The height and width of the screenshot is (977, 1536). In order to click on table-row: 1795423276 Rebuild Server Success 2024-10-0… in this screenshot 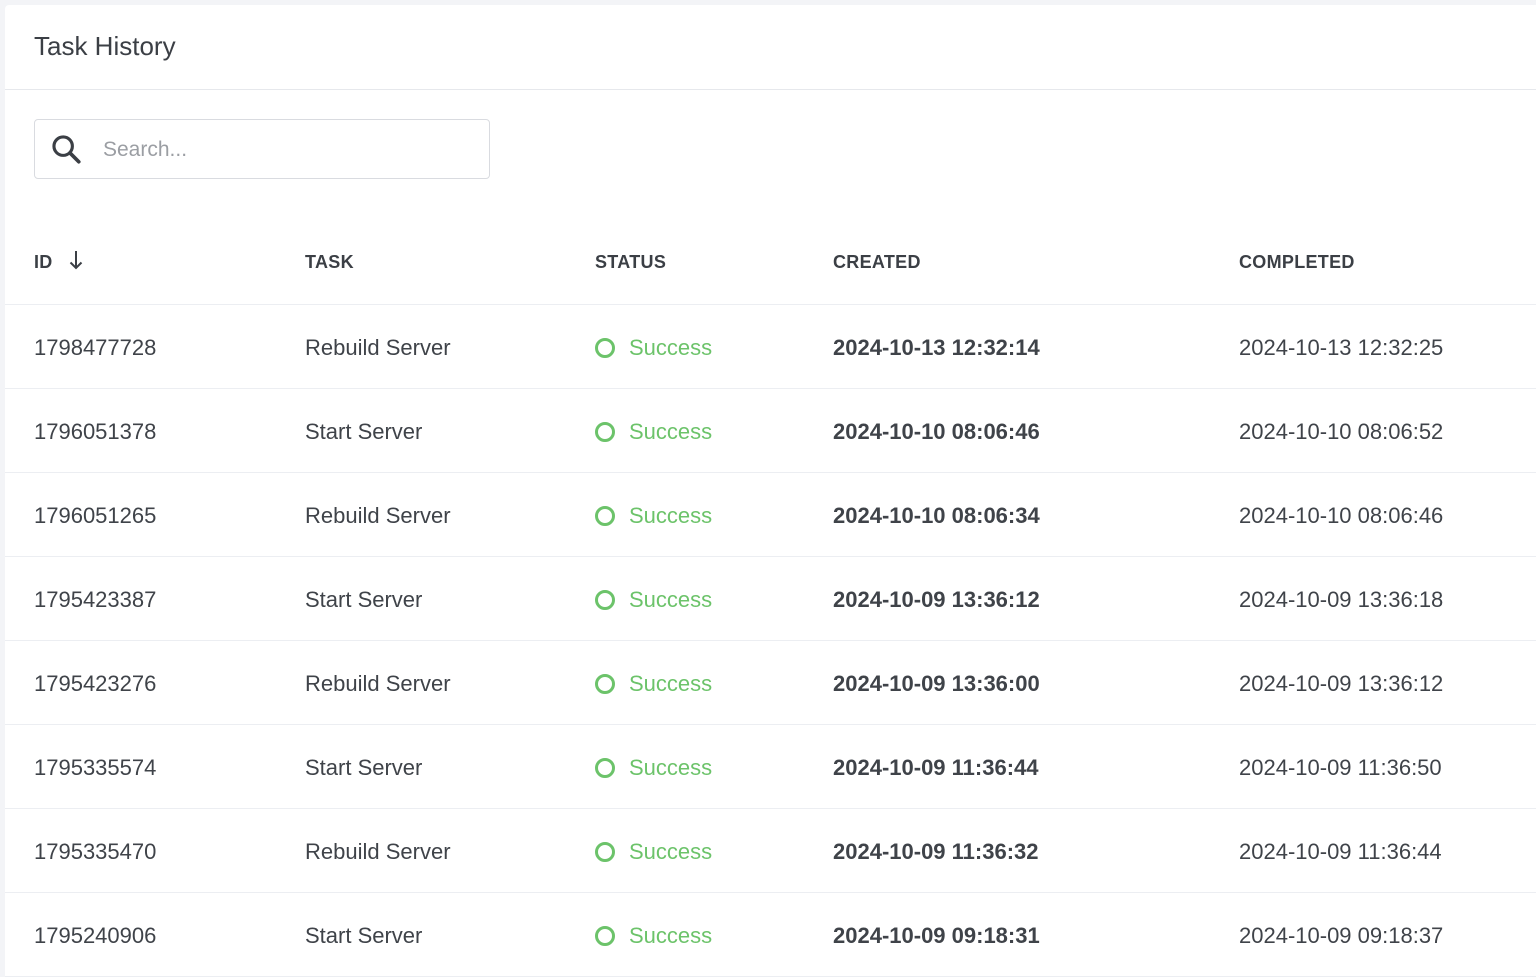, I will do `click(770, 683)`.